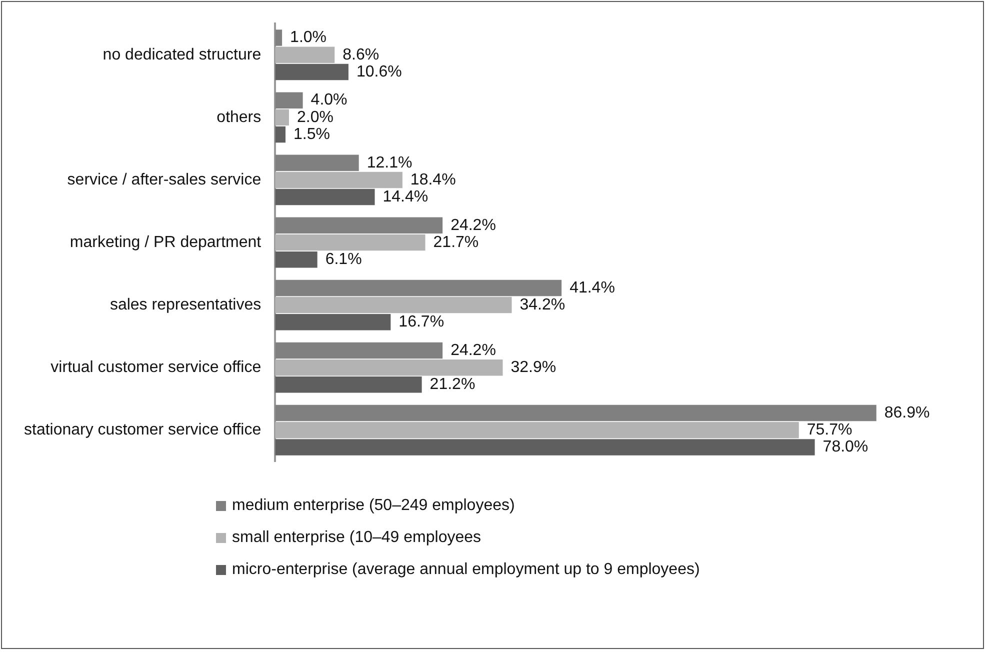 The image size is (987, 652). I want to click on y-tick-label: service / after-sales service, so click(164, 179).